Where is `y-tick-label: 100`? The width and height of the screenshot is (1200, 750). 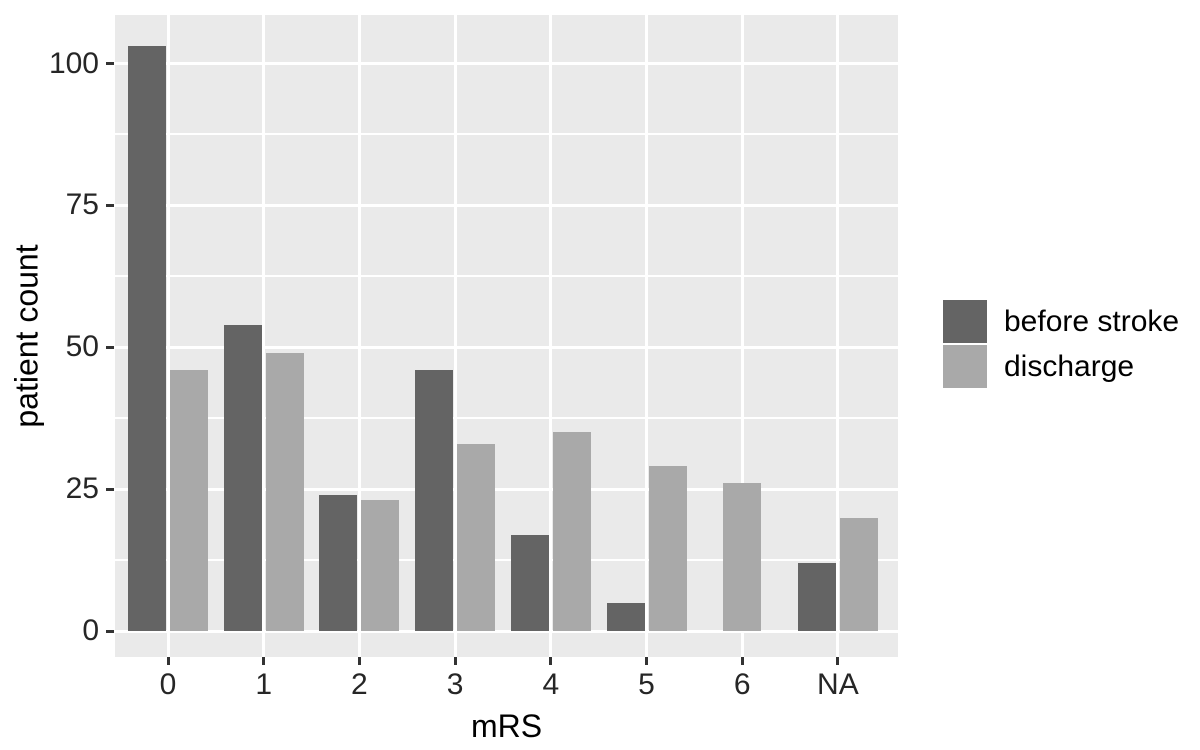
y-tick-label: 100 is located at coordinates (73, 63).